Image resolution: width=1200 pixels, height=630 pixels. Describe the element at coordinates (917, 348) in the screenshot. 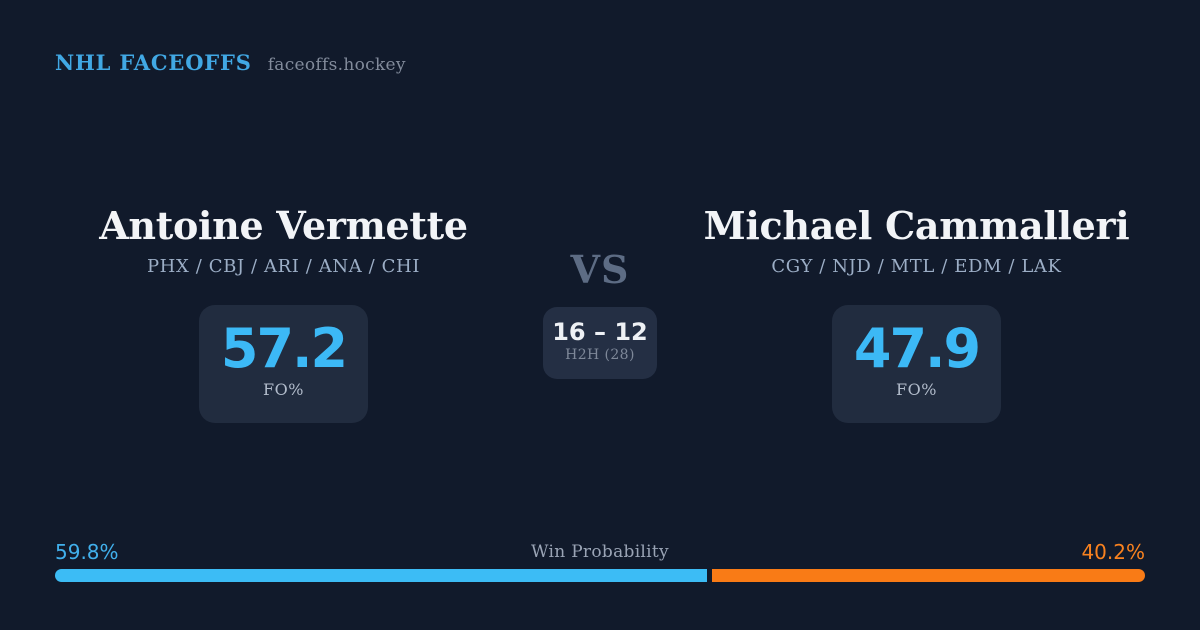

I see `faceoff-pct-right: 47.9` at that location.